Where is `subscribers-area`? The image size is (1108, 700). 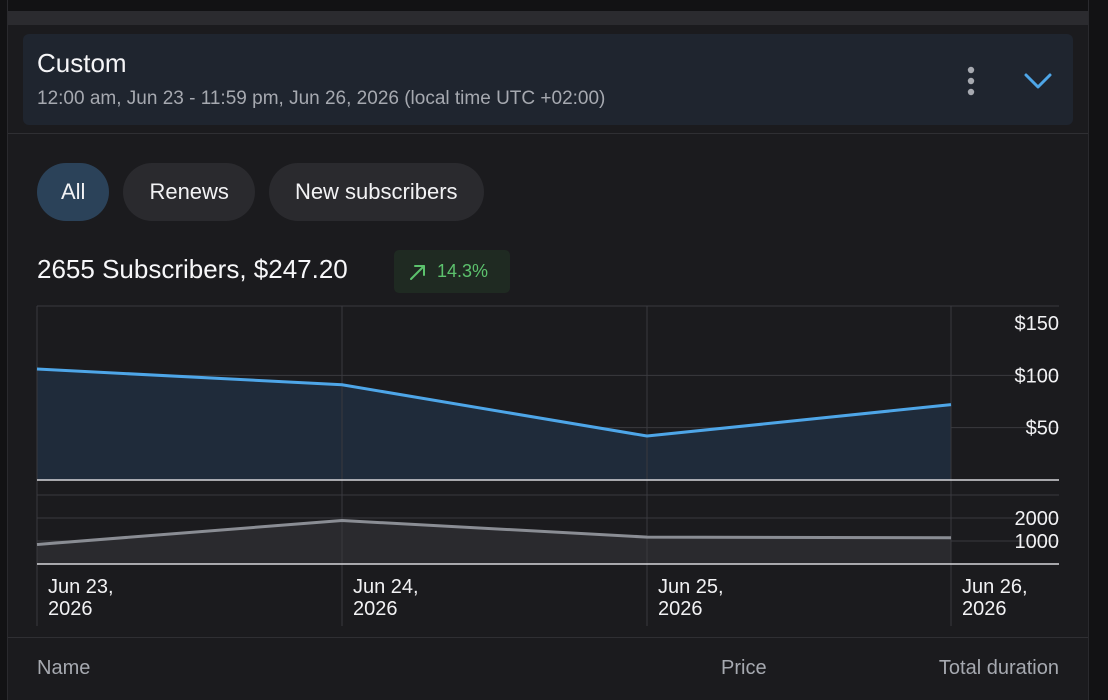 subscribers-area is located at coordinates (494, 542).